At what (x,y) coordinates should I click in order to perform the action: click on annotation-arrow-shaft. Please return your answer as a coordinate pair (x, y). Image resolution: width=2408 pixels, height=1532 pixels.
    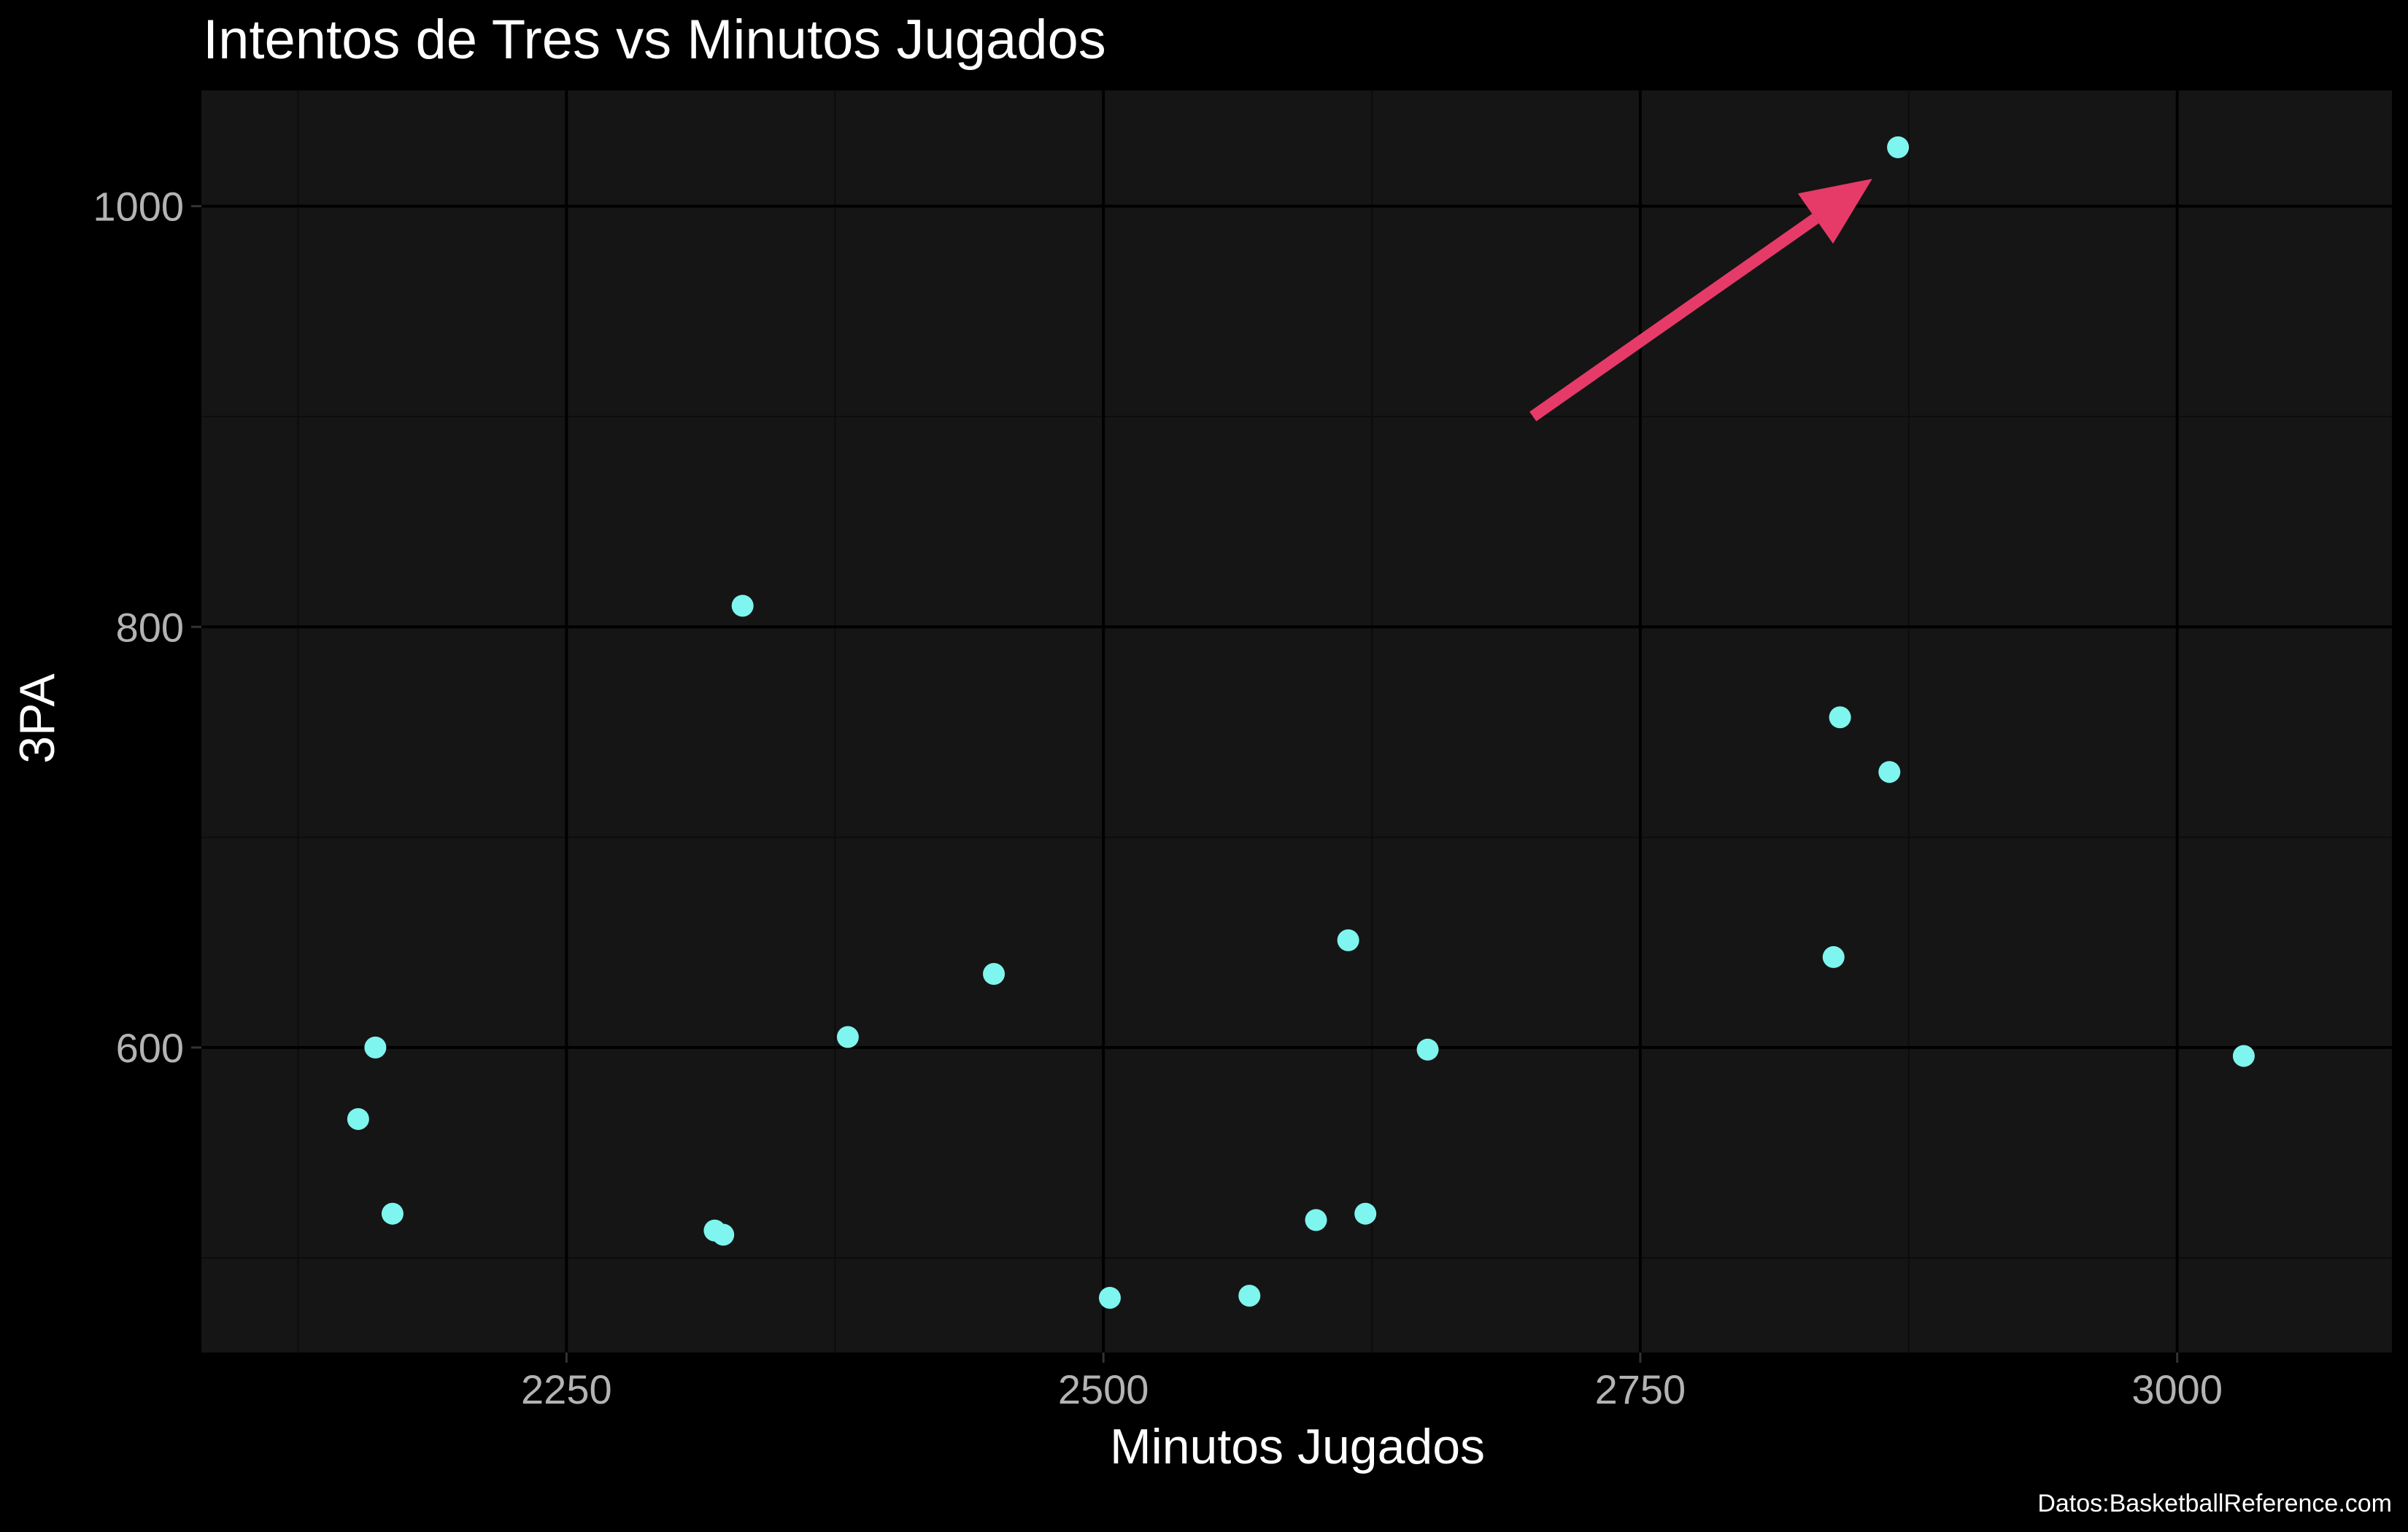
    Looking at the image, I should click on (1674, 318).